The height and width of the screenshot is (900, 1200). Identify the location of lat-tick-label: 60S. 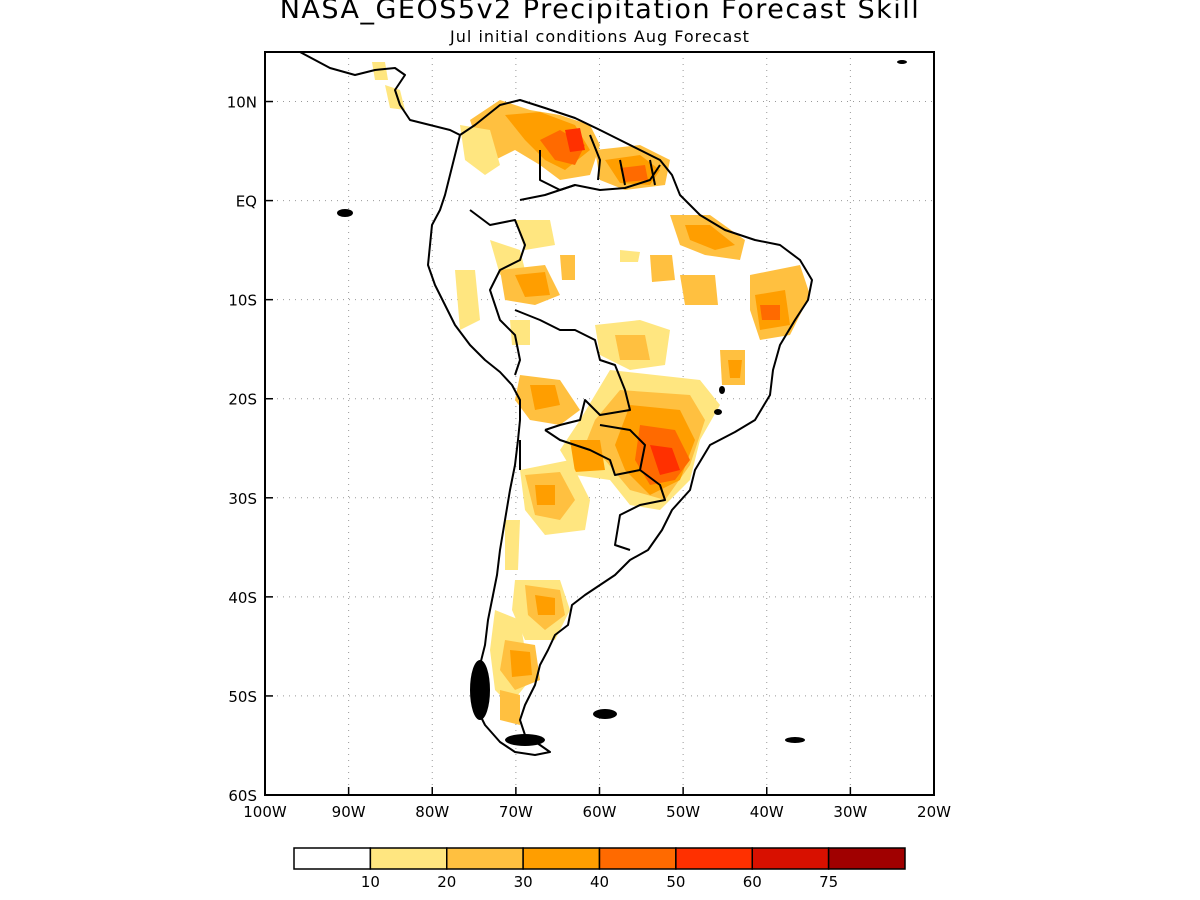
(242, 796).